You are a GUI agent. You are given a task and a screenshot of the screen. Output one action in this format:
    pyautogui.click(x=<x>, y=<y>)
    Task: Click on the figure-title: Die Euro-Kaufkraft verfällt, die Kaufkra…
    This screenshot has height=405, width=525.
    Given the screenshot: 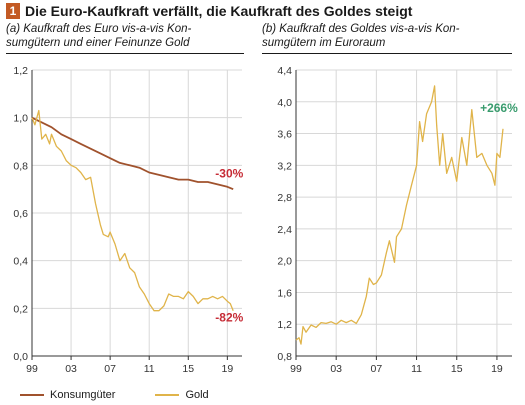 What is the action you would take?
    pyautogui.click(x=219, y=11)
    